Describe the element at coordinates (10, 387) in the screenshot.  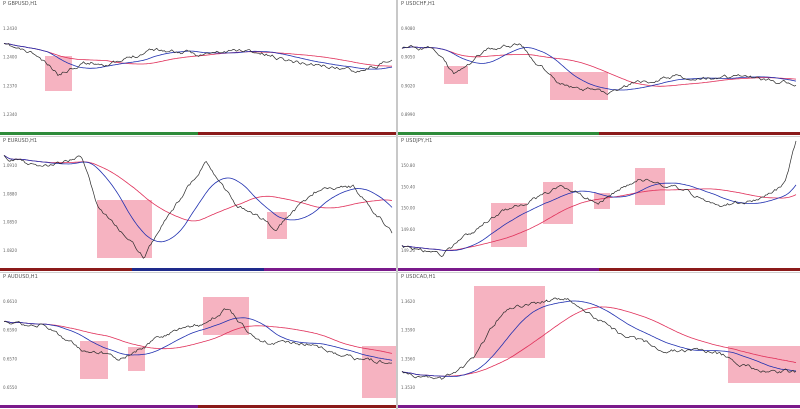
I see `price-scale-label: 0.6550` at that location.